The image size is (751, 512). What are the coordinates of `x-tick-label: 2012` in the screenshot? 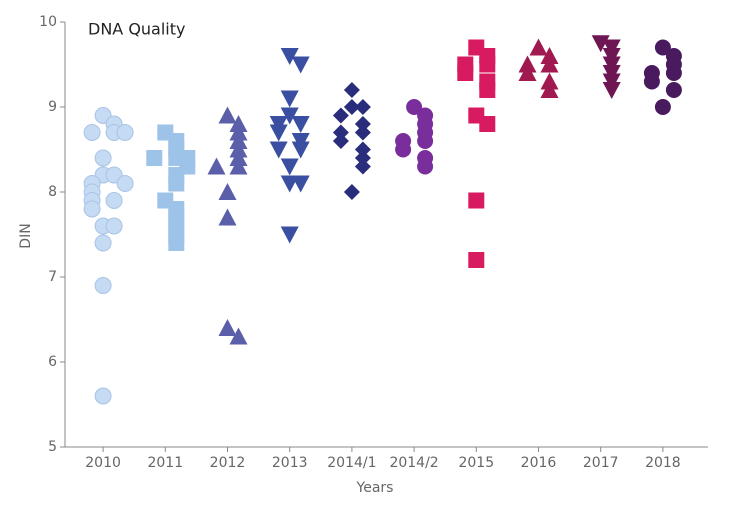 It's located at (228, 463).